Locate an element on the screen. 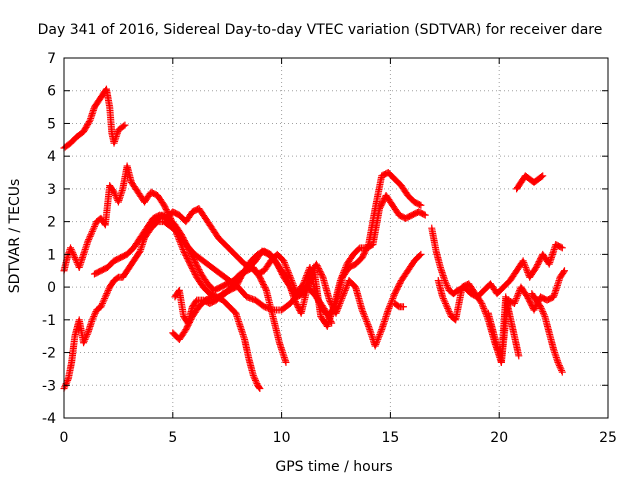  y-tick-label: 7 is located at coordinates (51, 59).